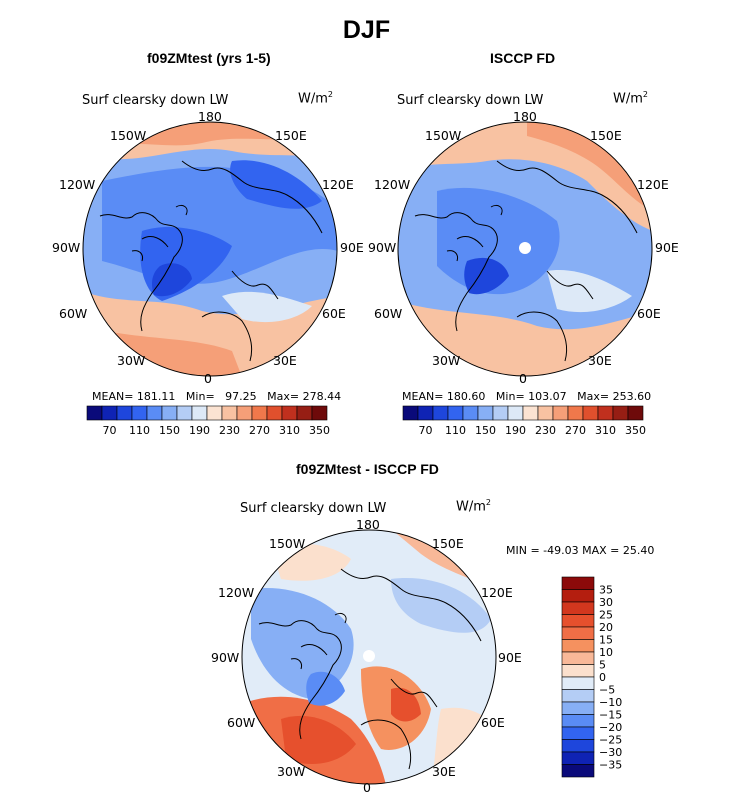 The width and height of the screenshot is (733, 798). What do you see at coordinates (610, 727) in the screenshot?
I see `colorbar-tick-label: −20` at bounding box center [610, 727].